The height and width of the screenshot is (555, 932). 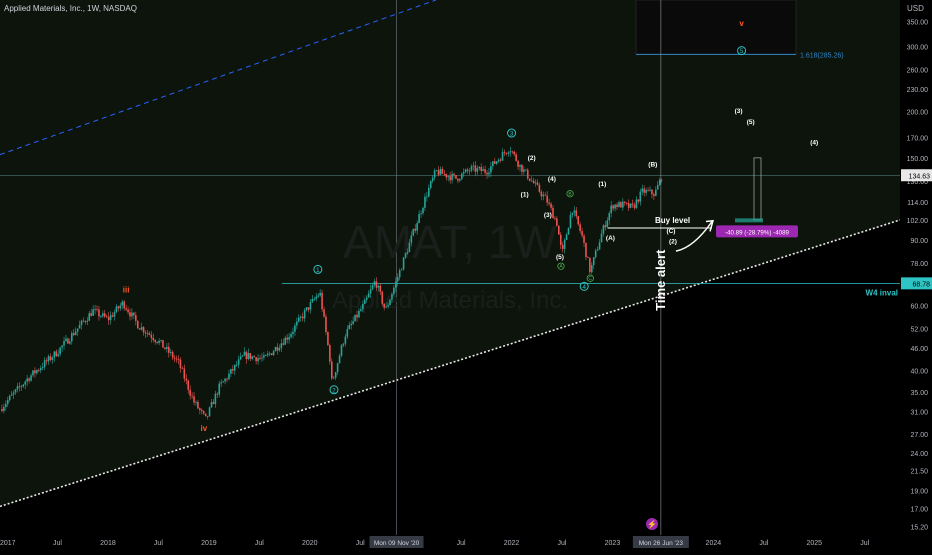 I want to click on price-tick-label: 102.00, so click(x=918, y=221).